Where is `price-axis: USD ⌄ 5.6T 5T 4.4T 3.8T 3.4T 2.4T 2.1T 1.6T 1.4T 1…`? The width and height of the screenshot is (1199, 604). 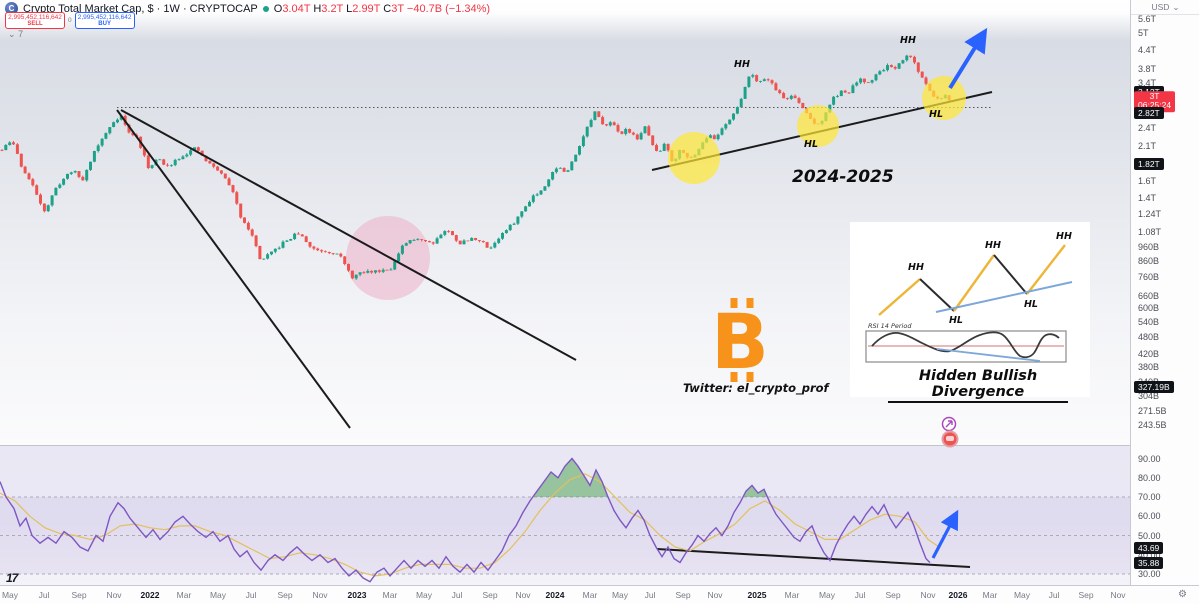 price-axis: USD ⌄ 5.6T 5T 4.4T 3.8T 3.4T 2.4T 2.1T 1.6T 1.4T 1… is located at coordinates (1164, 292).